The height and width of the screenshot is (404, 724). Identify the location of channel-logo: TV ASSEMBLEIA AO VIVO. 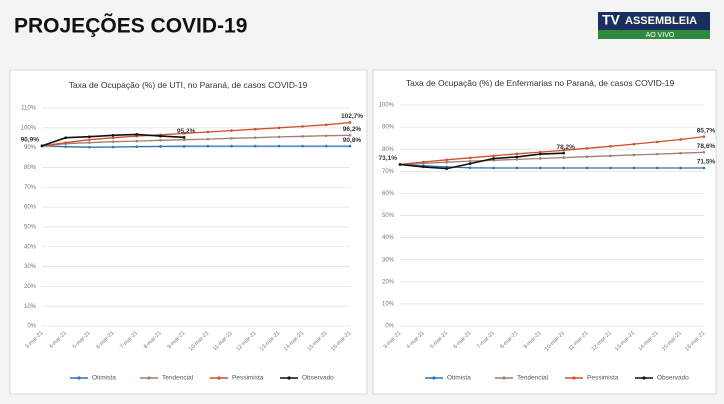
(654, 25).